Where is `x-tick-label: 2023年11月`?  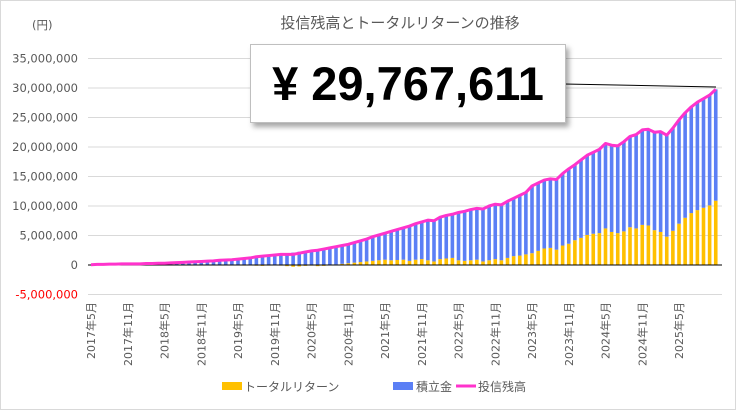
x-tick-label: 2023年11月 is located at coordinates (569, 334).